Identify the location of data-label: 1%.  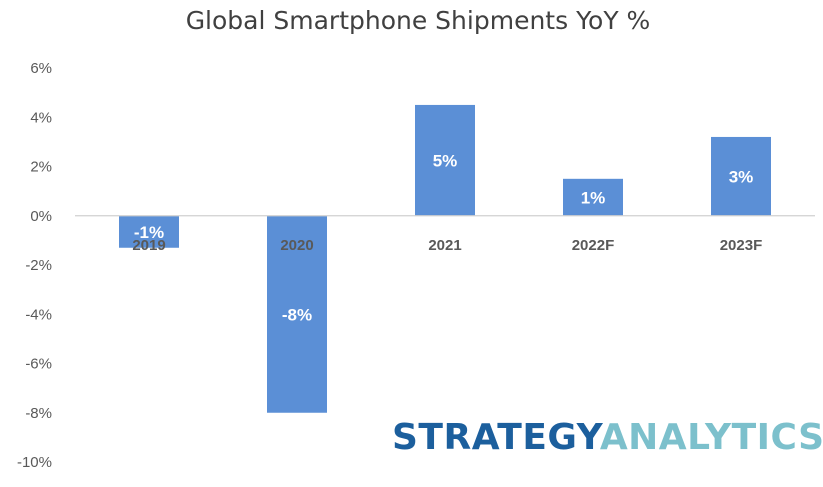
(593, 197).